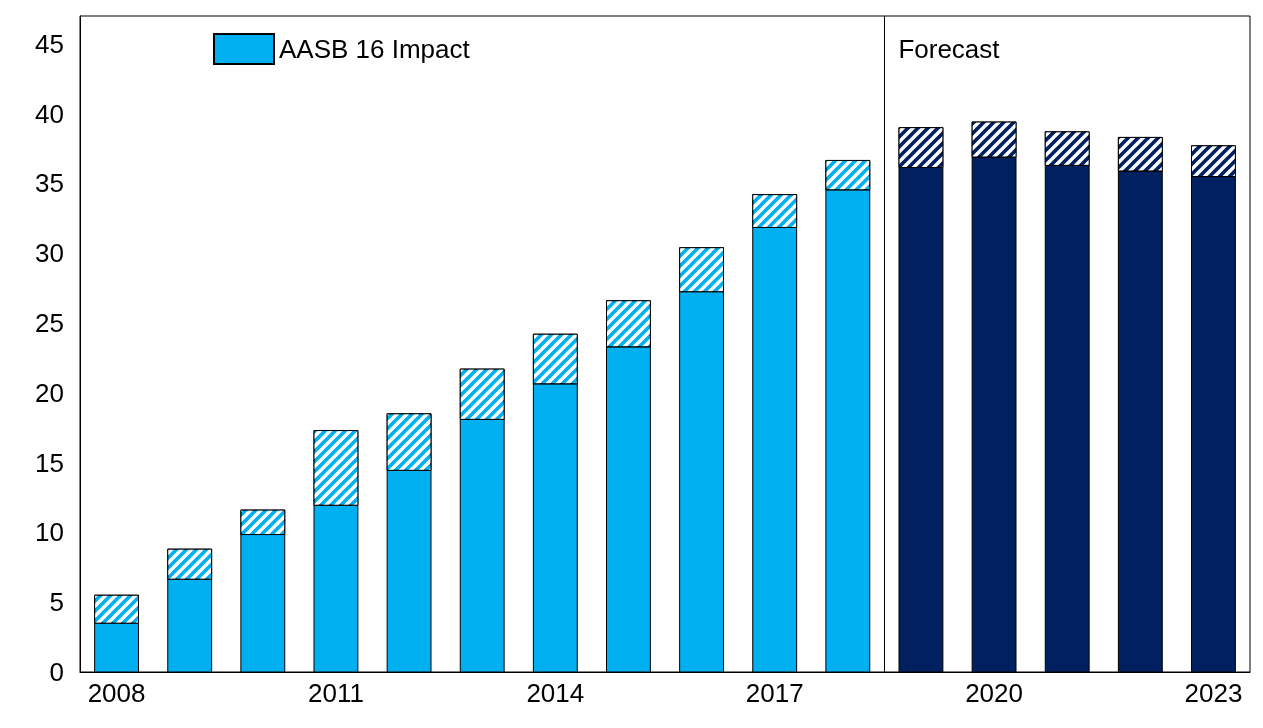 Image resolution: width=1263 pixels, height=728 pixels. I want to click on x-tick-label: 2014, so click(555, 693).